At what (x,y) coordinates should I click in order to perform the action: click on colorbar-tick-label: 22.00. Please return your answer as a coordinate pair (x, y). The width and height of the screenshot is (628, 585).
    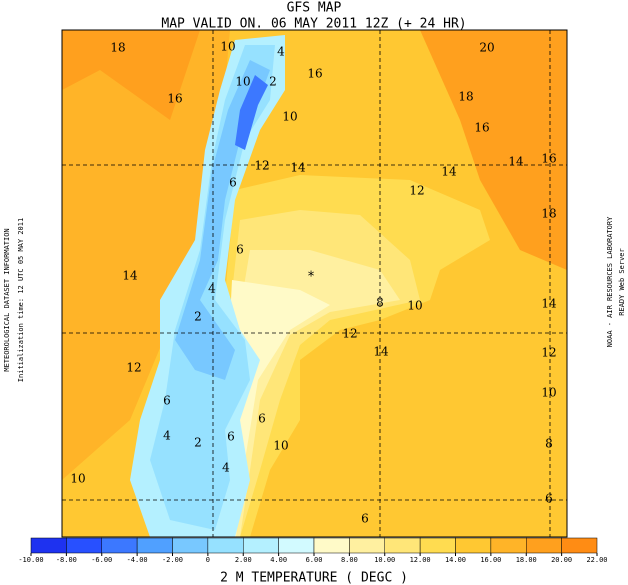
    Looking at the image, I should click on (596, 560).